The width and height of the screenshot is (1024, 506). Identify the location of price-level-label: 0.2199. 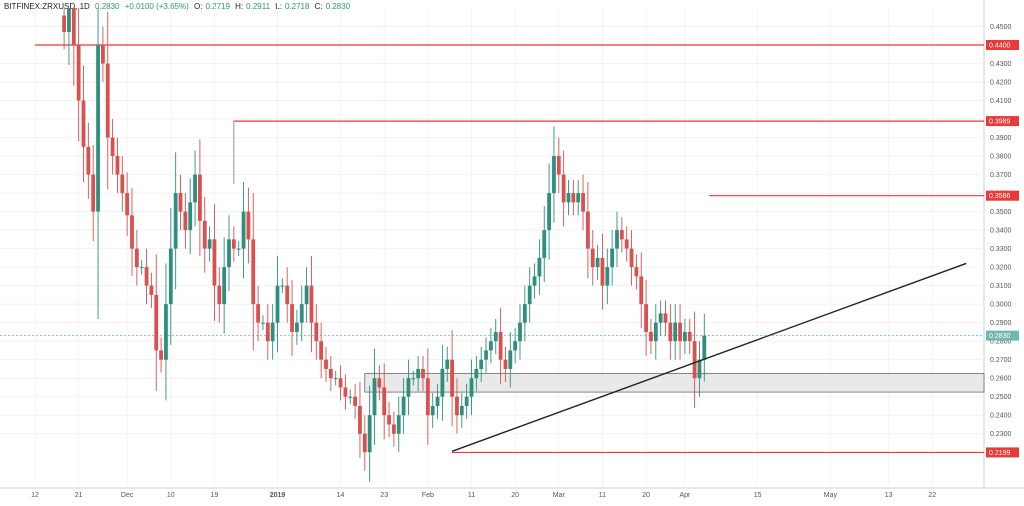
(1000, 453).